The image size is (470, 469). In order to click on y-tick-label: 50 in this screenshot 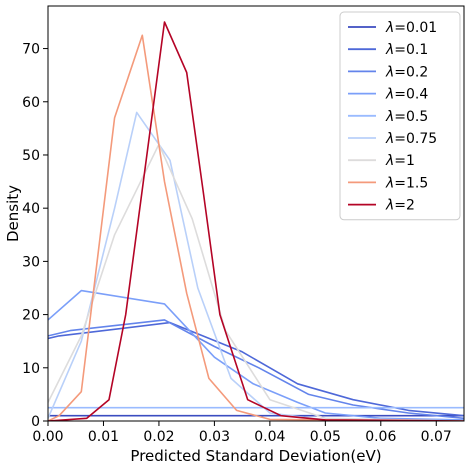, I will do `click(31, 156)`.